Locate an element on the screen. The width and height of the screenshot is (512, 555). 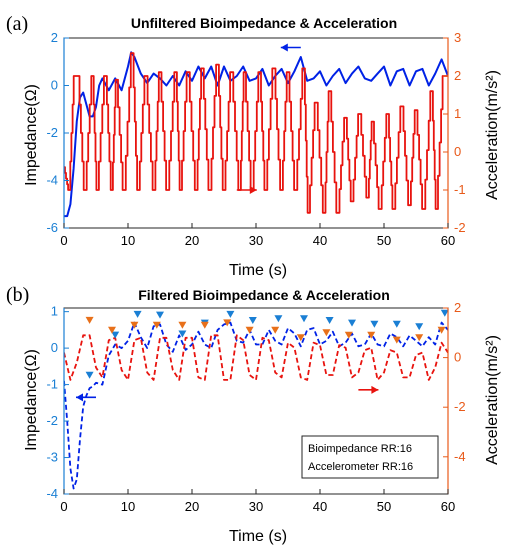
panel-a-title: Unfiltered Bioimpedance & Acceleration is located at coordinates (264, 23).